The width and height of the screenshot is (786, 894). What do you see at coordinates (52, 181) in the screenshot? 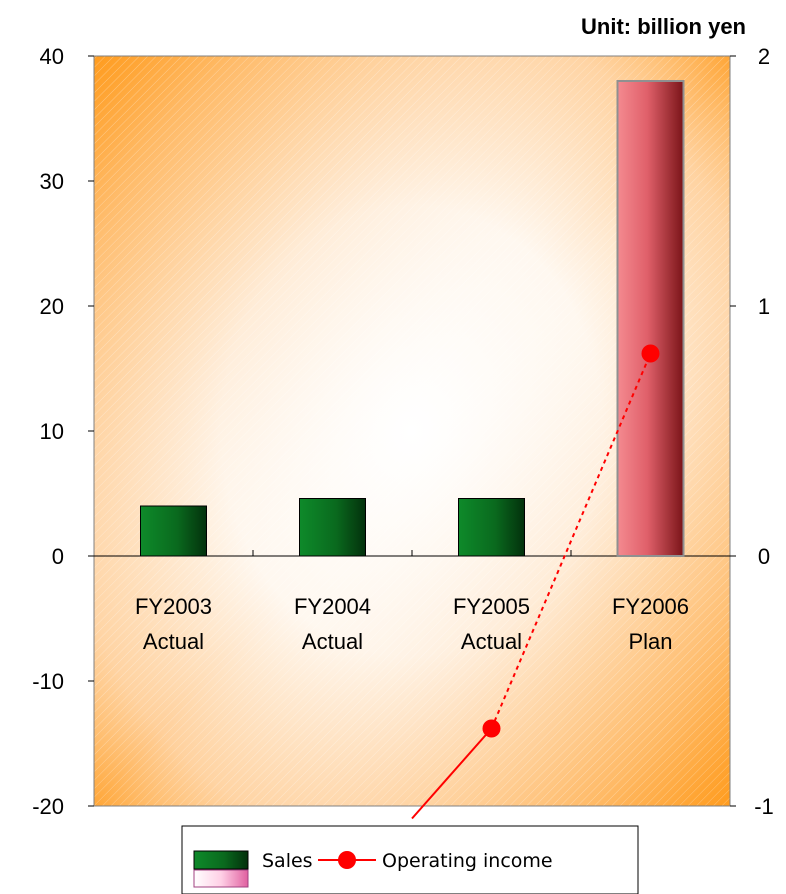
I see `left-axis-tick-label: 30` at bounding box center [52, 181].